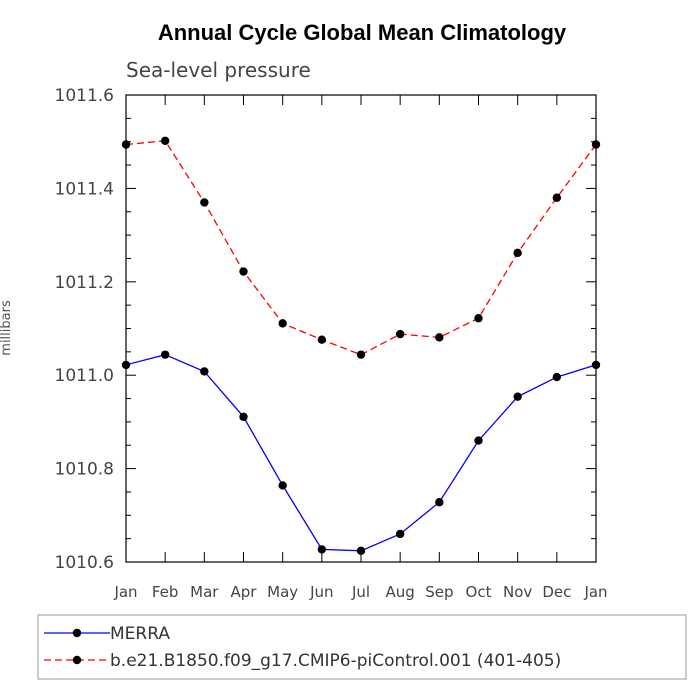 Image resolution: width=700 pixels, height=700 pixels. Describe the element at coordinates (84, 563) in the screenshot. I see `y-tick-label: 1010.6` at that location.